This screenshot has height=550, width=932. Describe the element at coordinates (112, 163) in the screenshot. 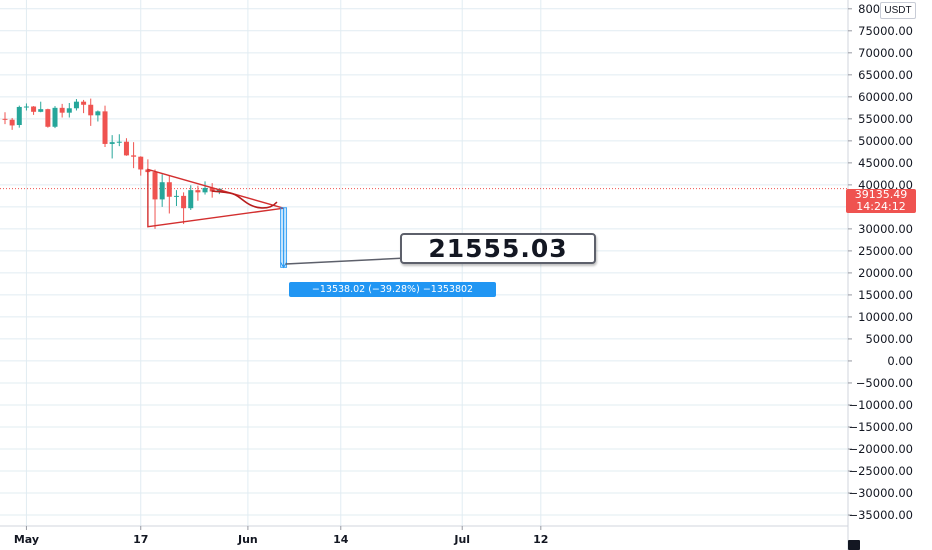

I see `candlestick-series` at that location.